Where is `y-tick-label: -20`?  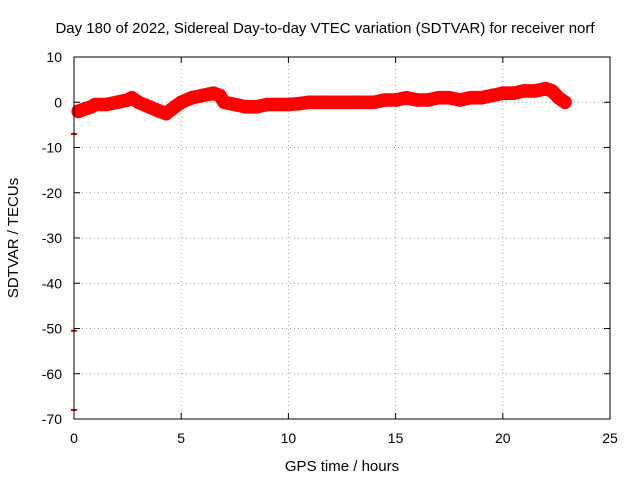
y-tick-label: -20 is located at coordinates (52, 193).